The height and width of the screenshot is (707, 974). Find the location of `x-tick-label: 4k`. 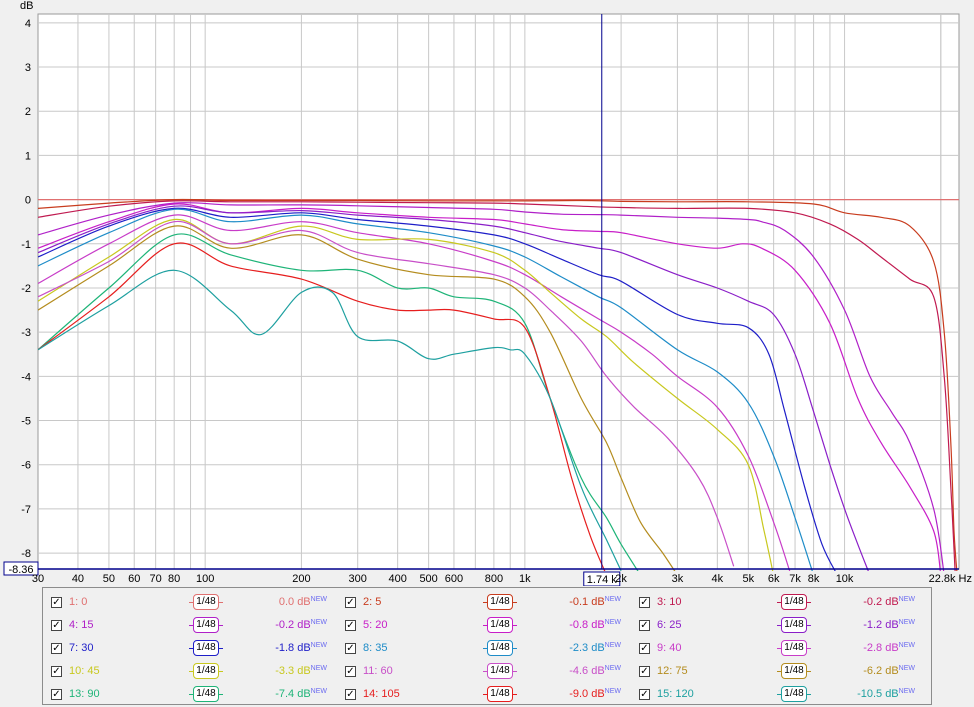

x-tick-label: 4k is located at coordinates (718, 579).